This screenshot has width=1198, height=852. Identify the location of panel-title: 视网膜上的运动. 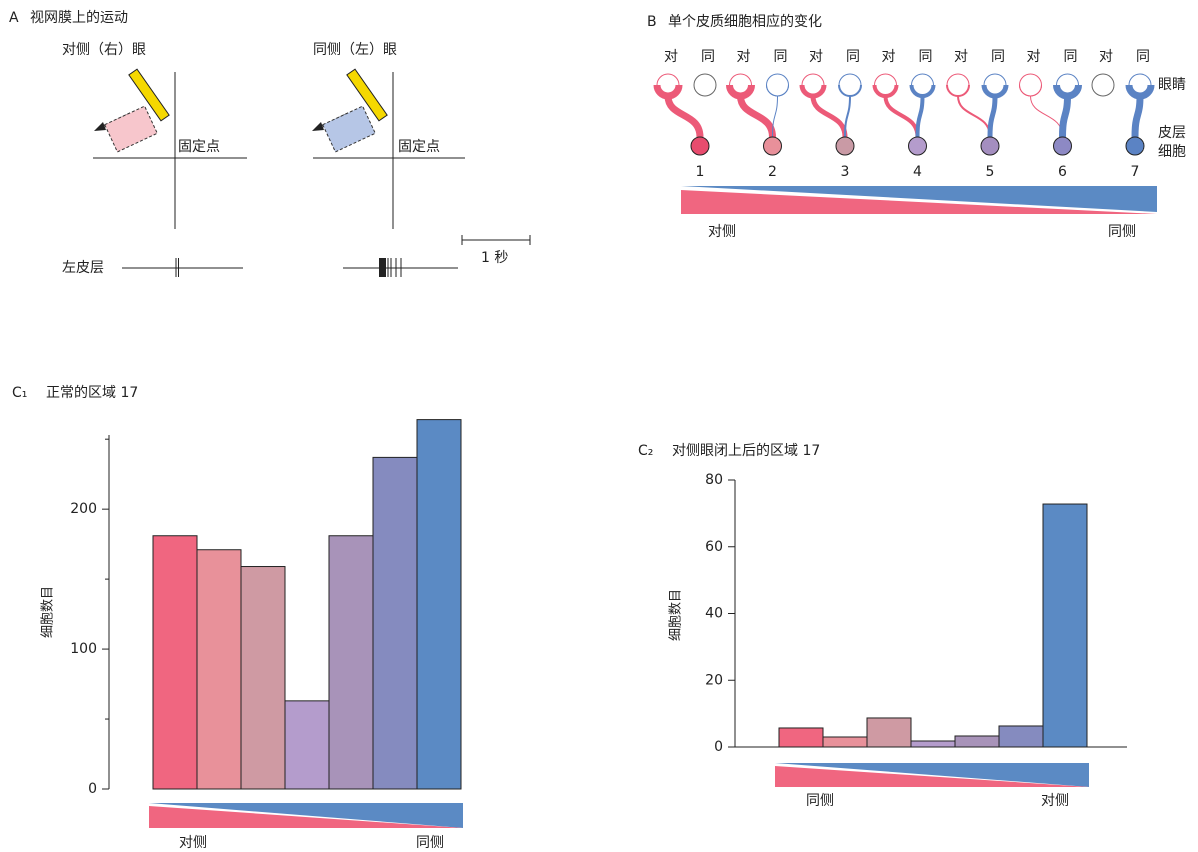
(79, 18).